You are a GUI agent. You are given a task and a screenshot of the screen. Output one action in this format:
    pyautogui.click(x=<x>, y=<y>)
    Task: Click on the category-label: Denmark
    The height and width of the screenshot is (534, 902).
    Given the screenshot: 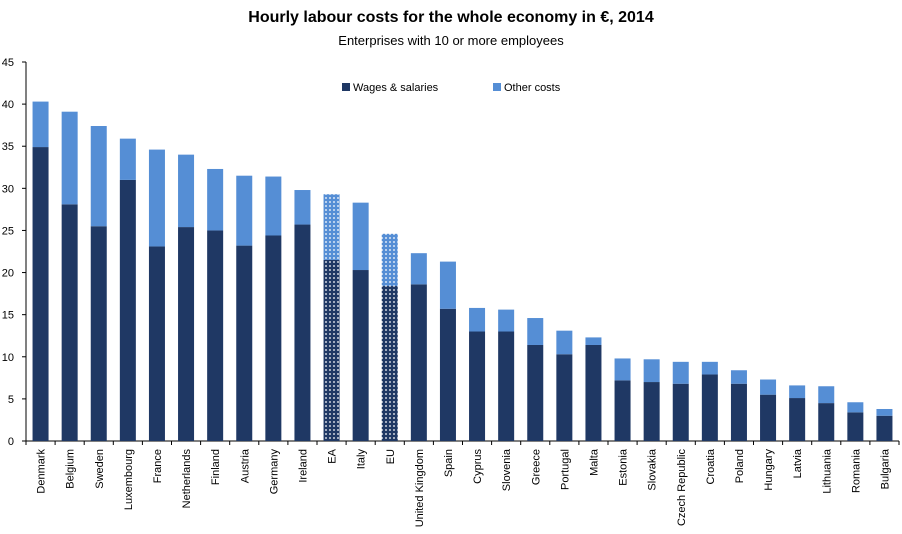 What is the action you would take?
    pyautogui.click(x=42, y=471)
    